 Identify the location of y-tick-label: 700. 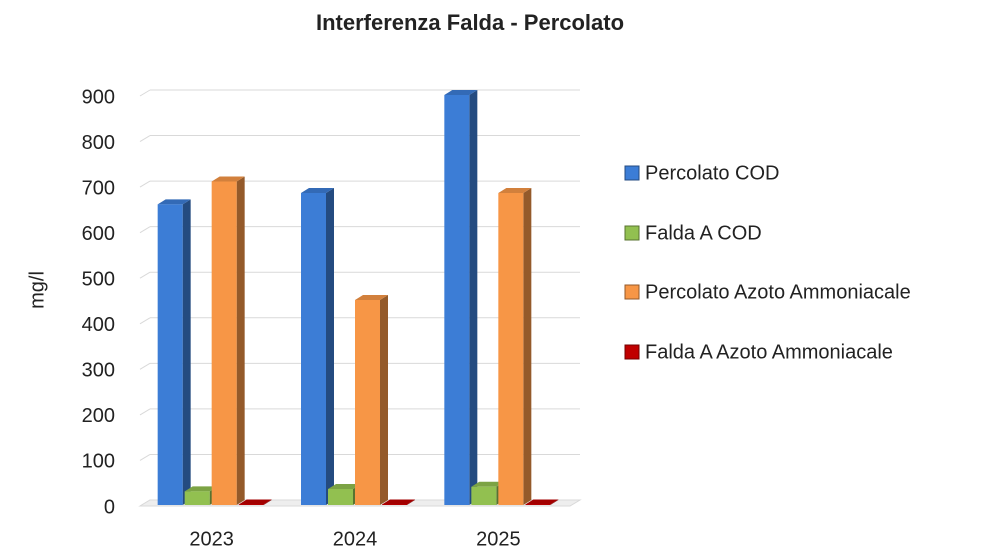
(98, 188).